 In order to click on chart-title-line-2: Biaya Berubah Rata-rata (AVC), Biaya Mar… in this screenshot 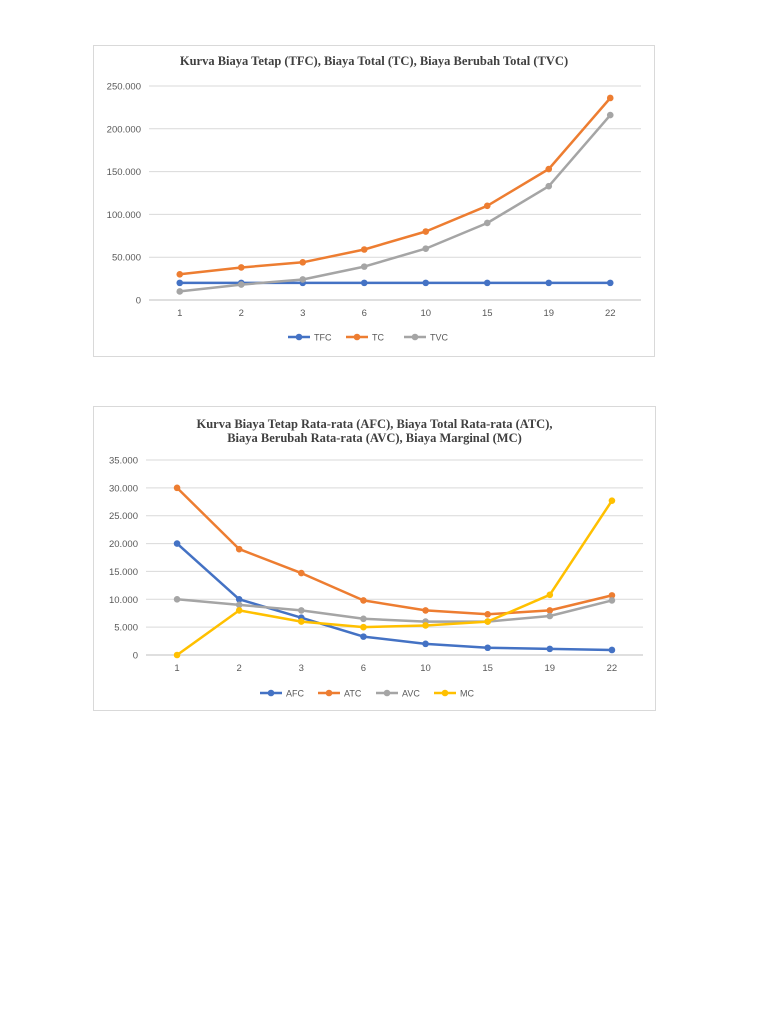, I will do `click(374, 438)`.